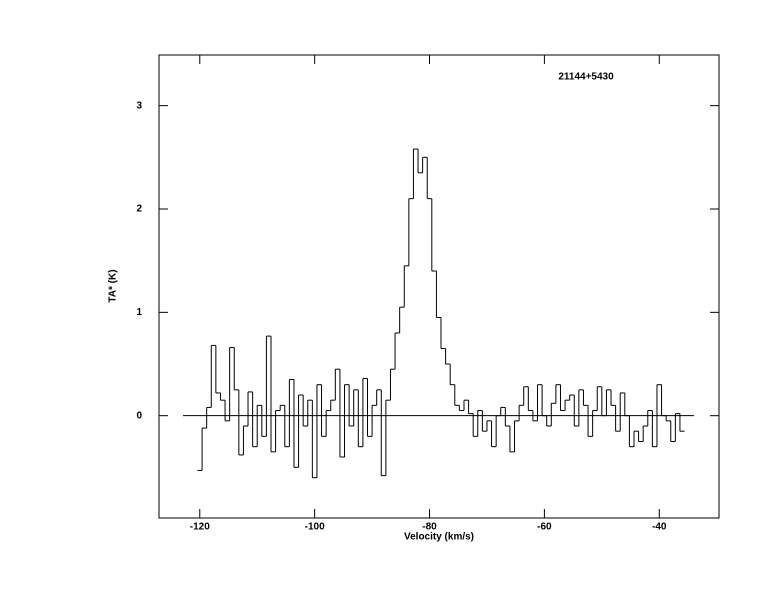 The height and width of the screenshot is (612, 774). What do you see at coordinates (429, 527) in the screenshot?
I see `x-tick-label: -80` at bounding box center [429, 527].